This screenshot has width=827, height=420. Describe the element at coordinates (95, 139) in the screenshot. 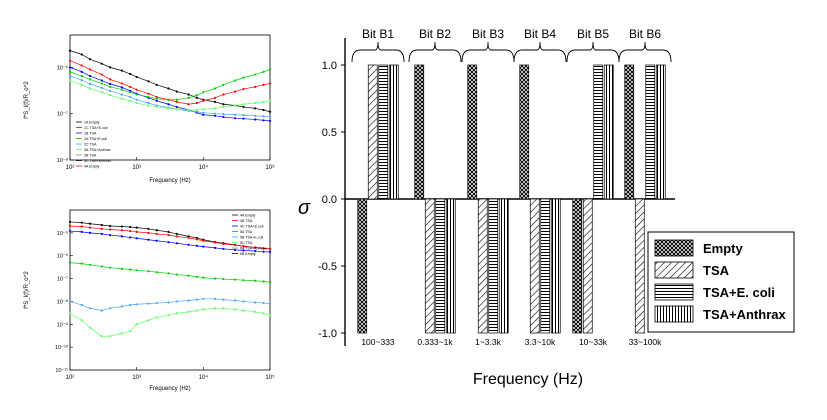

I see `legend-label: 2A TSA+E.coli` at that location.